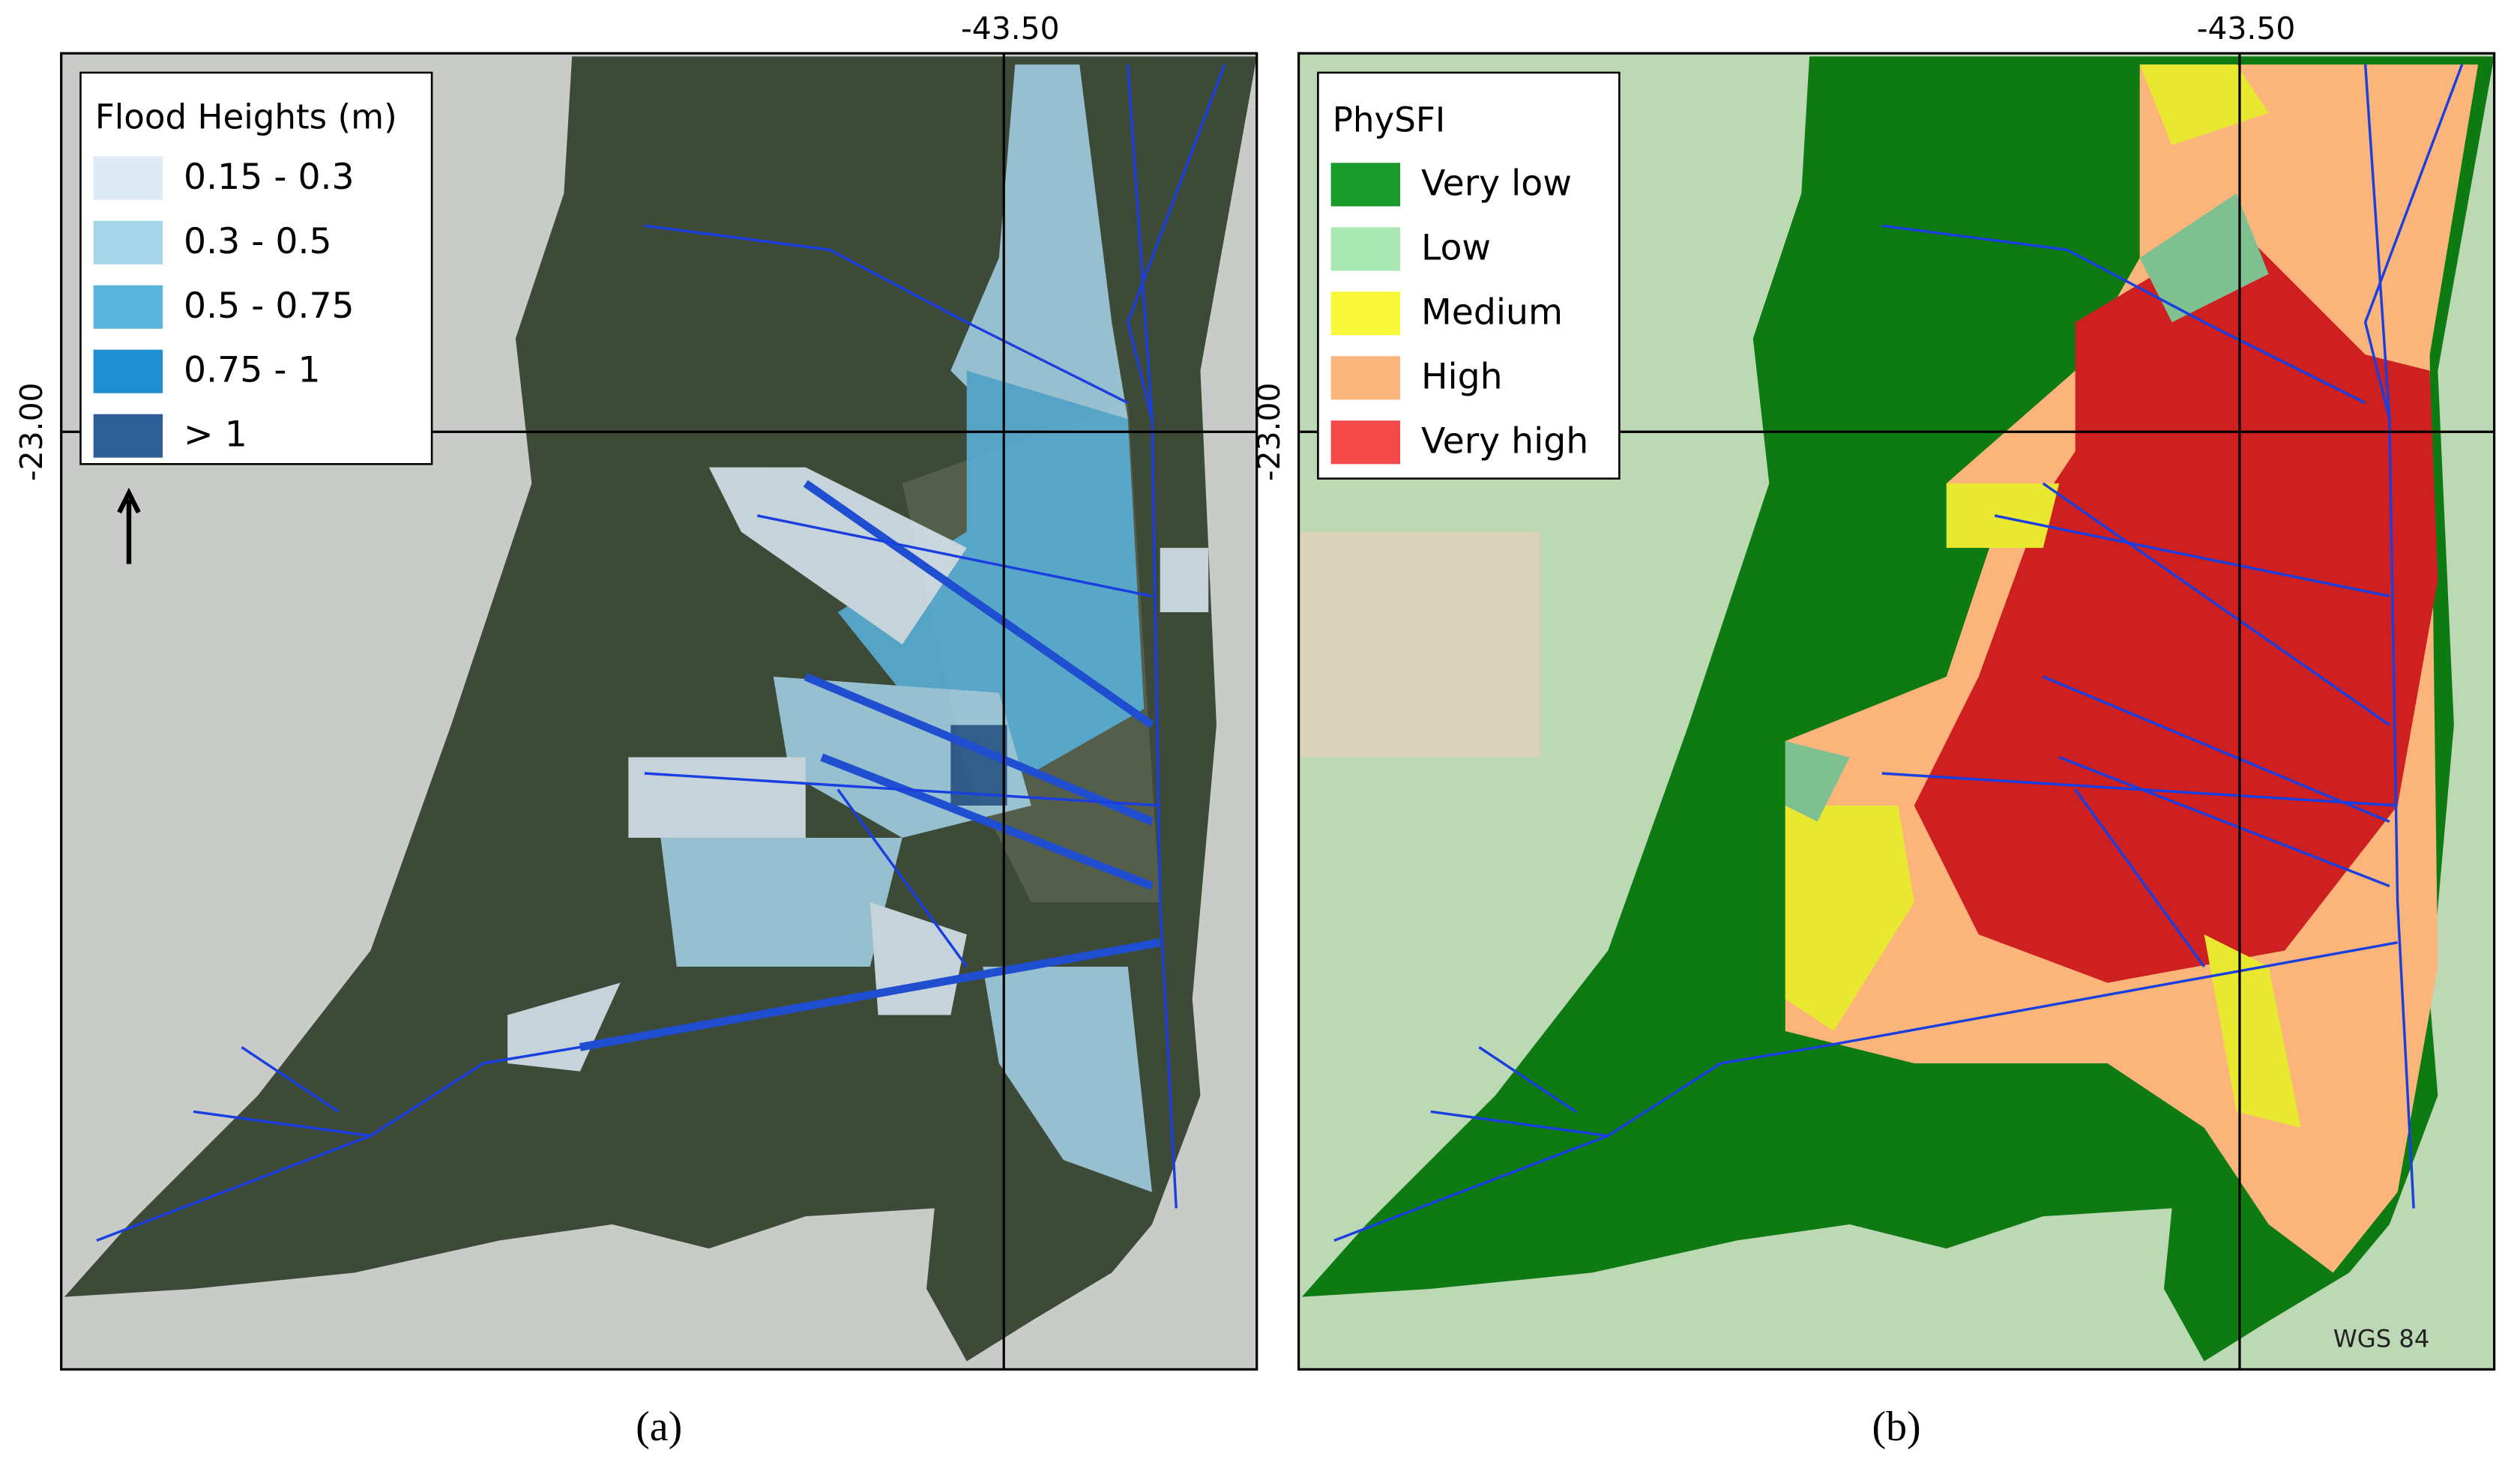  I want to click on legend-label: 0.15 - 0.3, so click(269, 178).